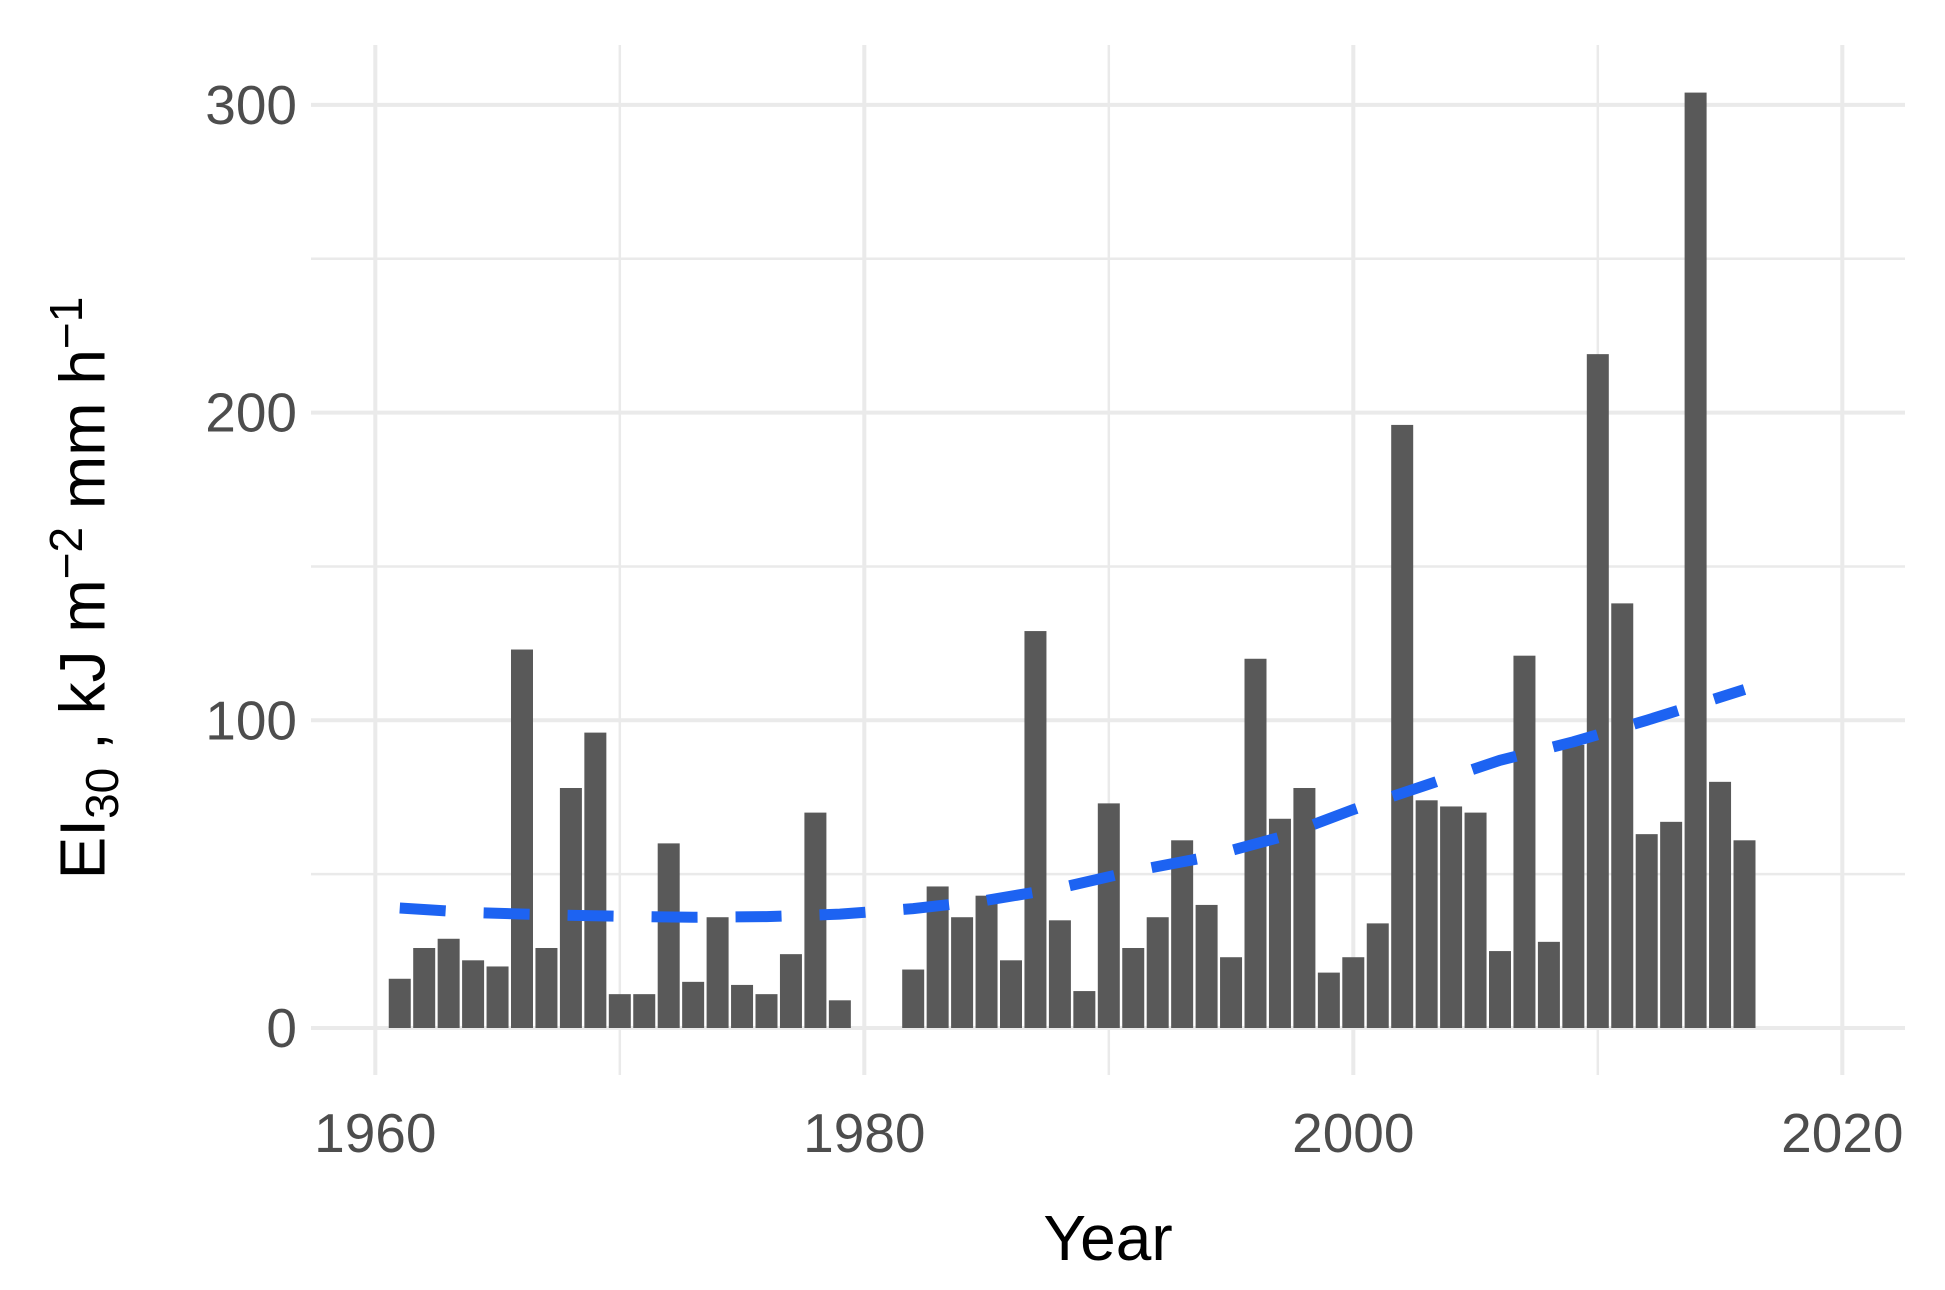 The image size is (1945, 1290). Describe the element at coordinates (1744, 934) in the screenshot. I see `bar-2016` at that location.